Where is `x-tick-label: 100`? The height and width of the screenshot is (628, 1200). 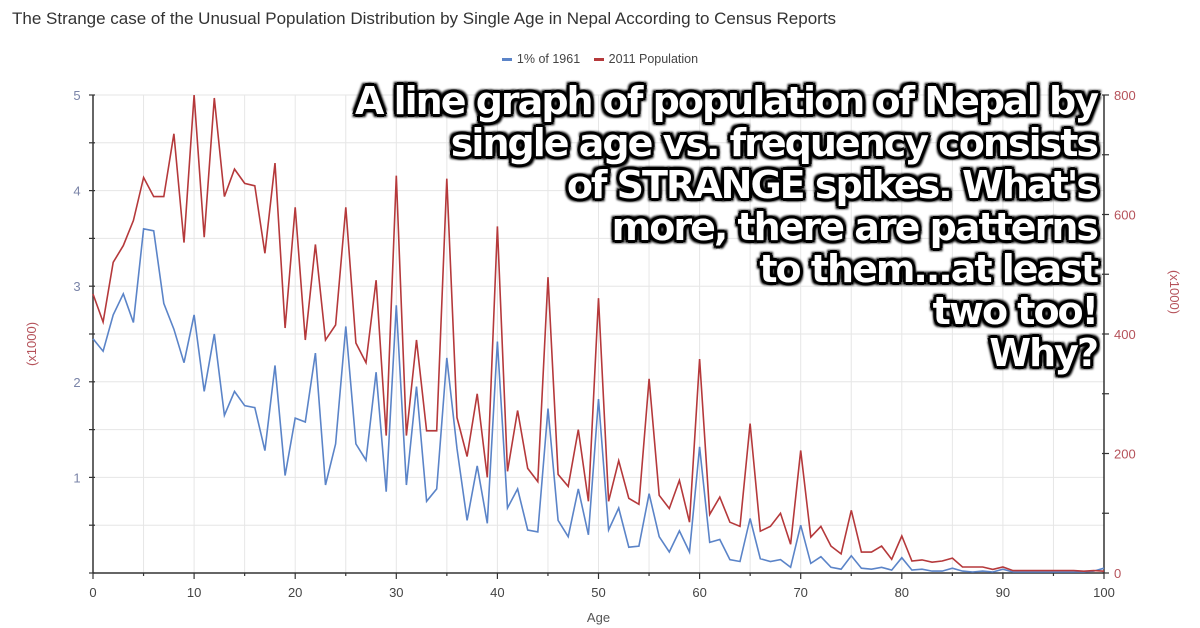 x-tick-label: 100 is located at coordinates (1104, 592).